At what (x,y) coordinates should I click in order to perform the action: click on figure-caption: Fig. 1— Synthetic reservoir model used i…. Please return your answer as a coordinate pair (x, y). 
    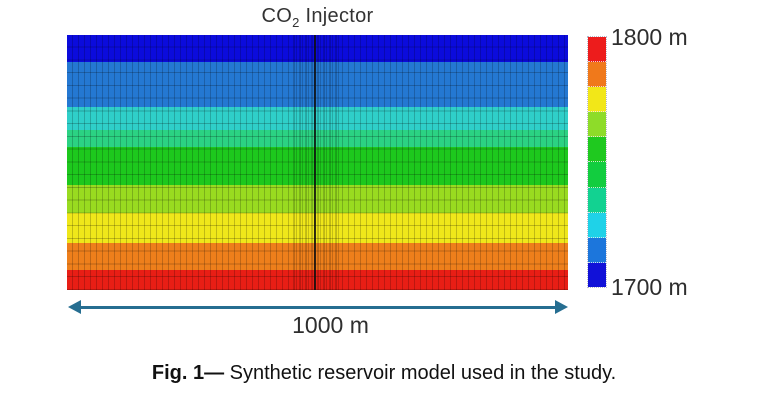
    Looking at the image, I should click on (384, 373).